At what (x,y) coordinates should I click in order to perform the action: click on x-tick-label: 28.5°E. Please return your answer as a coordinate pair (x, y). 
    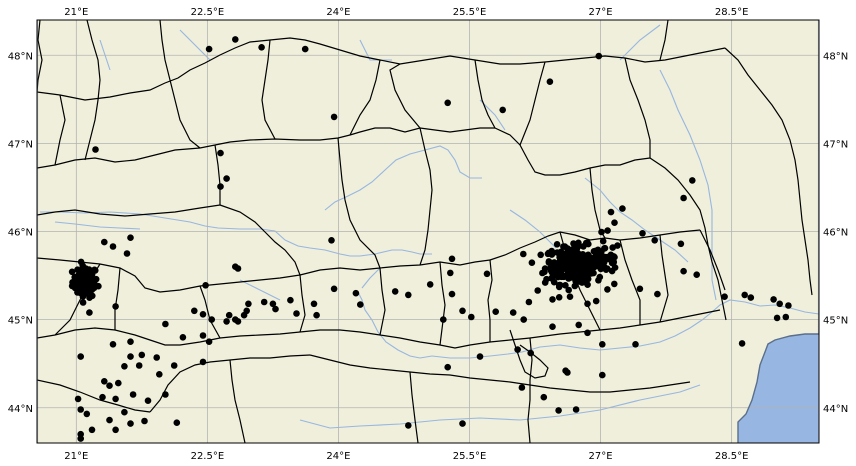
    Looking at the image, I should click on (732, 456).